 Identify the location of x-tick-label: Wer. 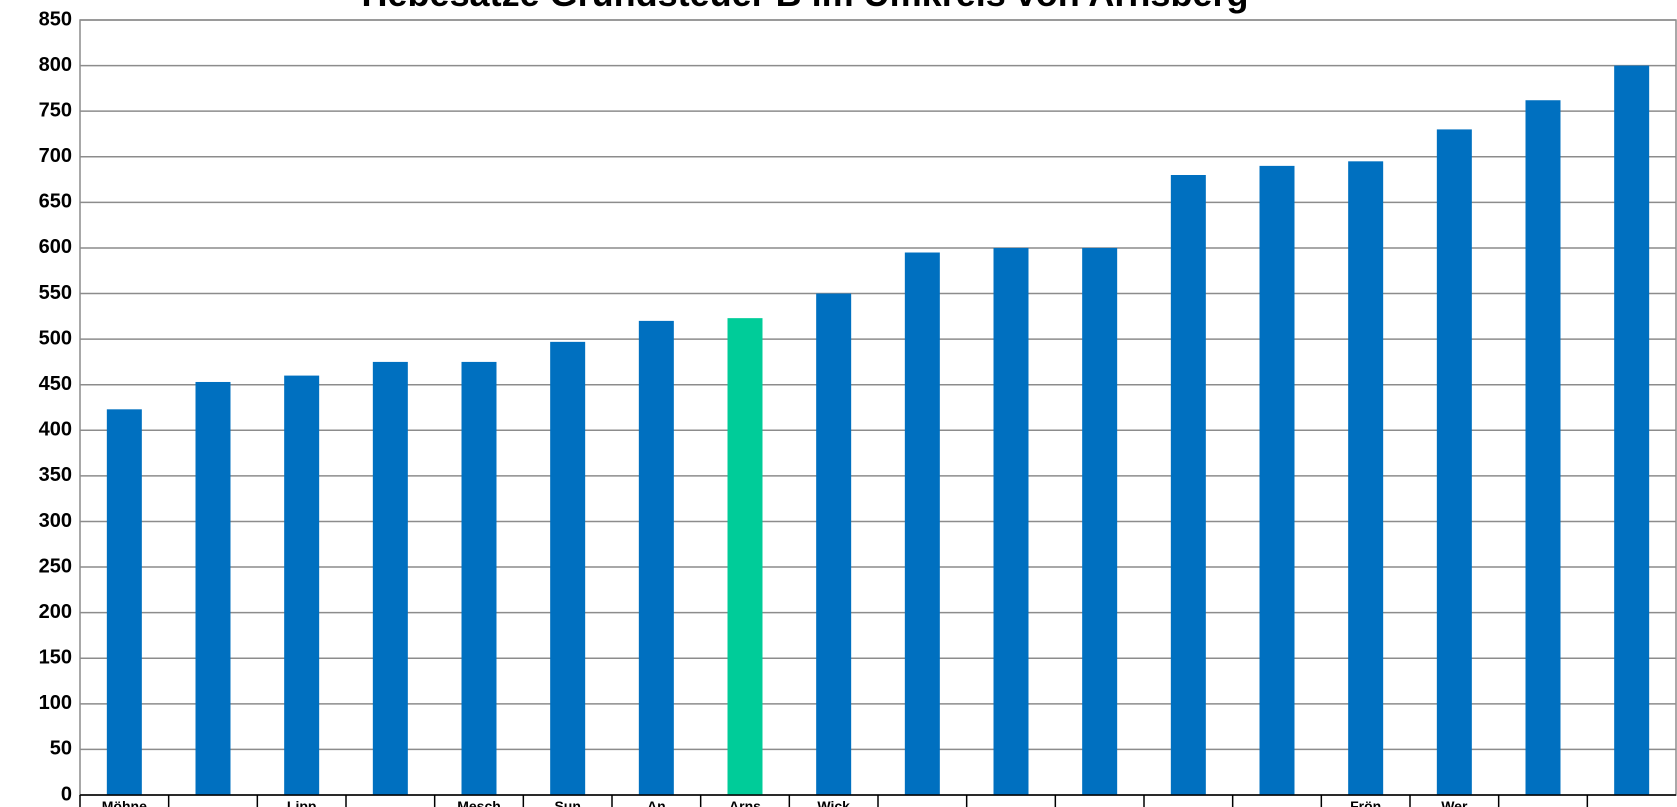
(1454, 802).